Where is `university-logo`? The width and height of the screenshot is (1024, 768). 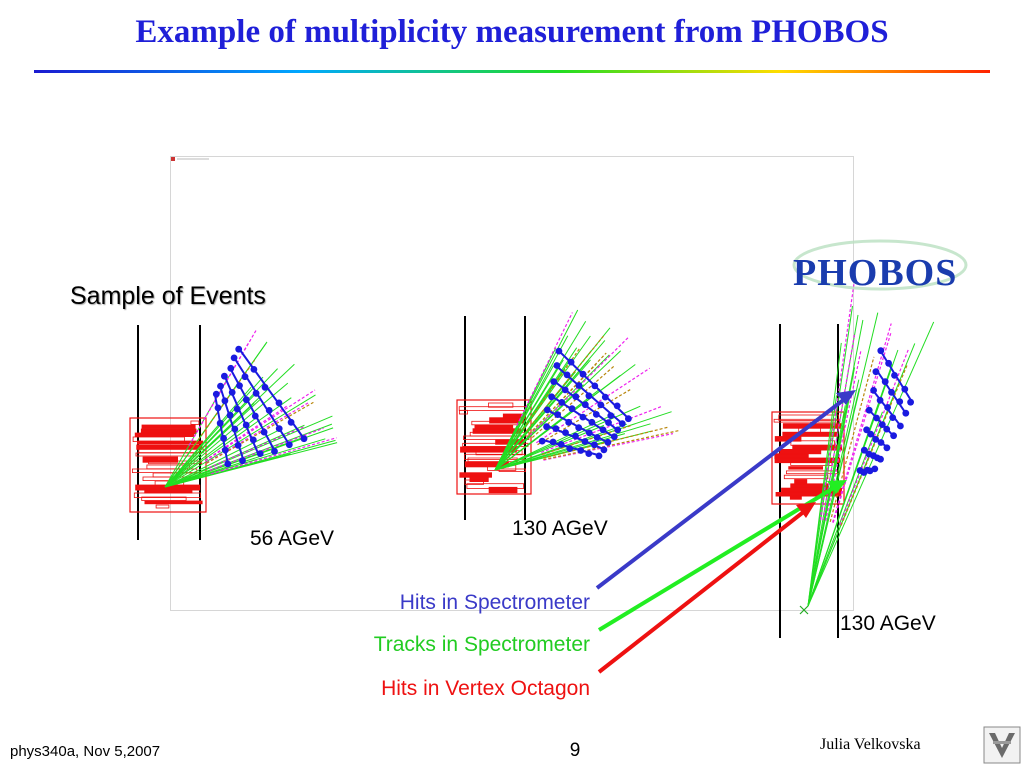
university-logo is located at coordinates (1002, 745).